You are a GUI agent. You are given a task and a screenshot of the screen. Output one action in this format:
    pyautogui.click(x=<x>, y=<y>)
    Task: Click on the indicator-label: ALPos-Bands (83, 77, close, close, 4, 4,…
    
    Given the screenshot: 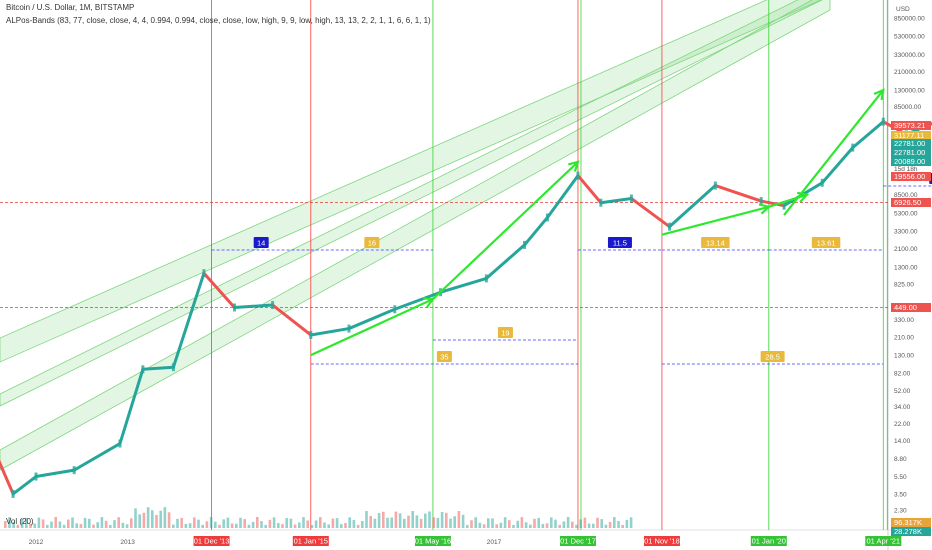 What is the action you would take?
    pyautogui.click(x=218, y=20)
    